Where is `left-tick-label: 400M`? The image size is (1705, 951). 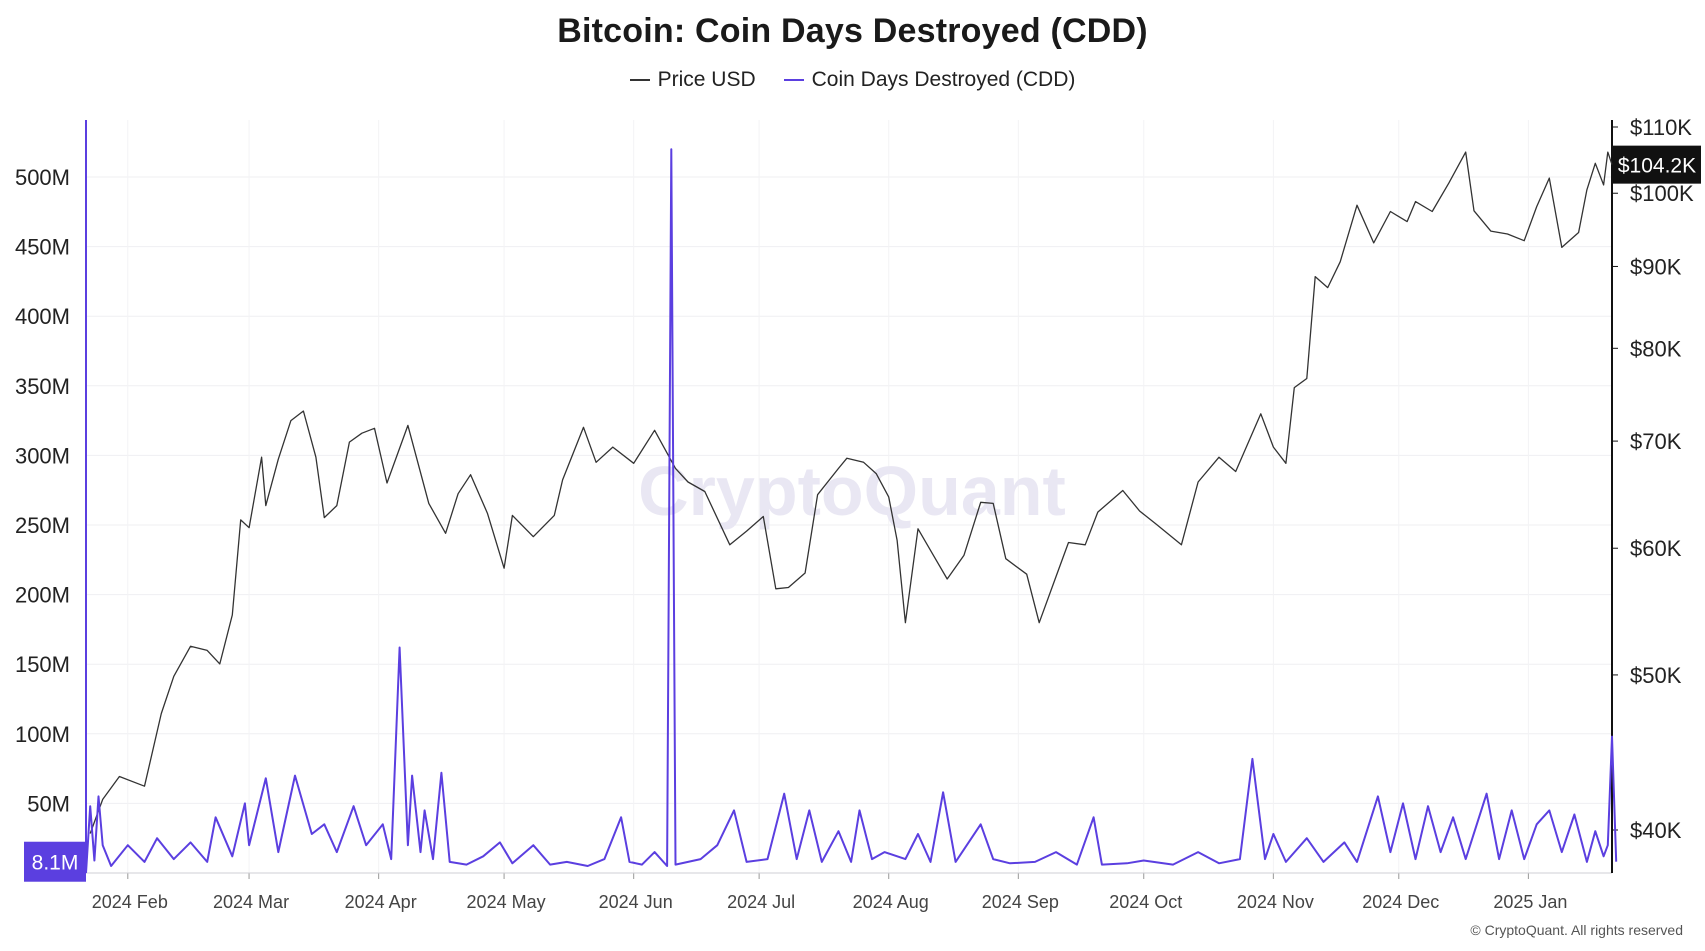 left-tick-label: 400M is located at coordinates (42, 316).